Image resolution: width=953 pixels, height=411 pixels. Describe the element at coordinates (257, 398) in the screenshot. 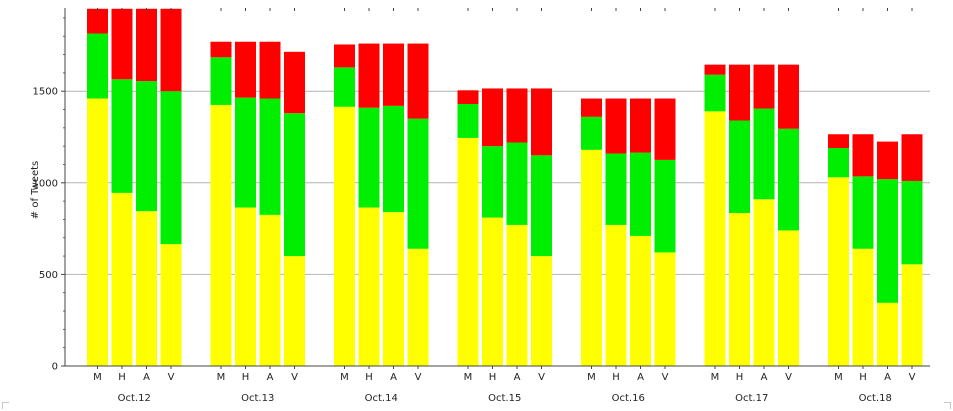

I see `group-label: Oct.13` at that location.